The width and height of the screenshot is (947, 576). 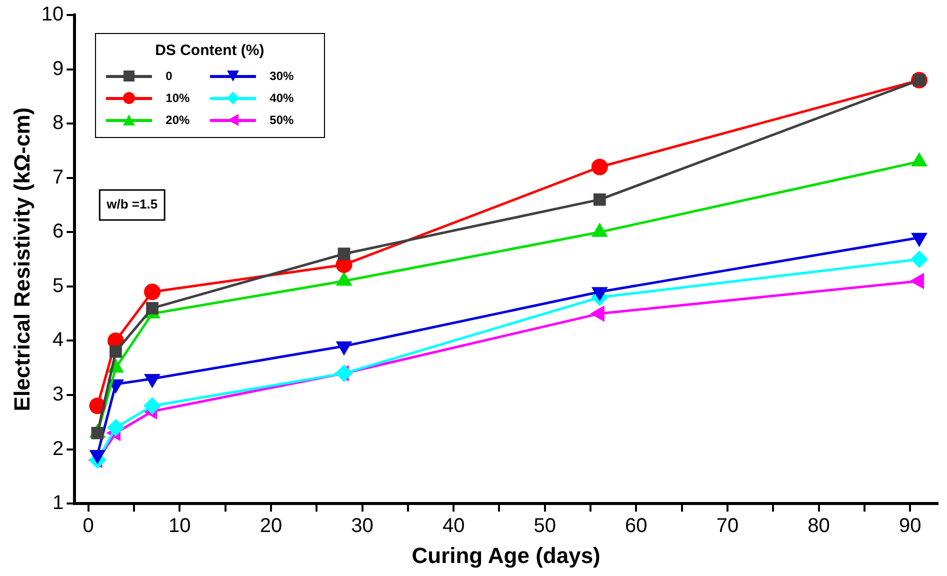 What do you see at coordinates (58, 231) in the screenshot?
I see `y-tick-label: 6` at bounding box center [58, 231].